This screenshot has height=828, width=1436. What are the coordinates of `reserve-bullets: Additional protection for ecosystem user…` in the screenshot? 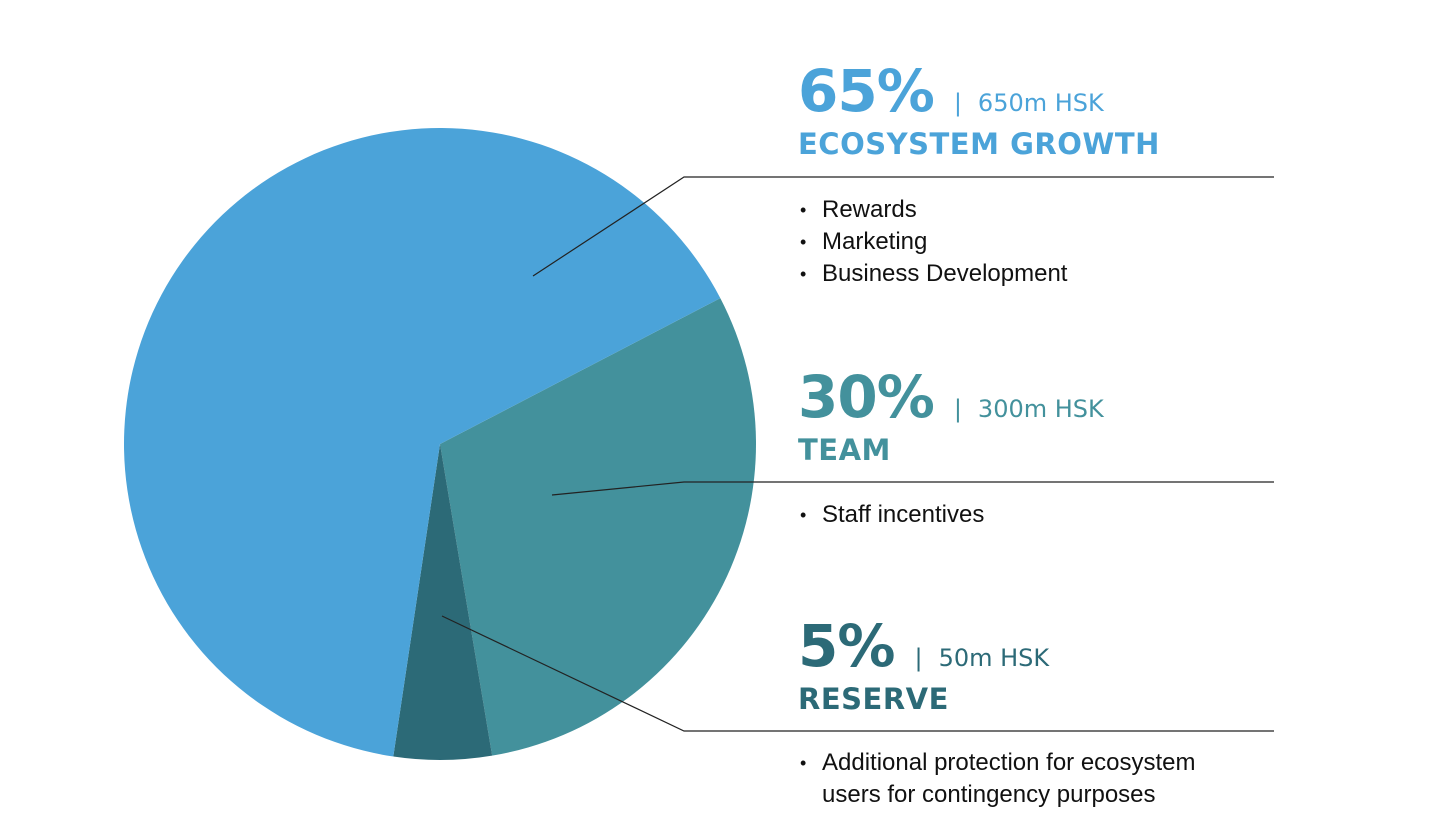 It's located at (1023, 779).